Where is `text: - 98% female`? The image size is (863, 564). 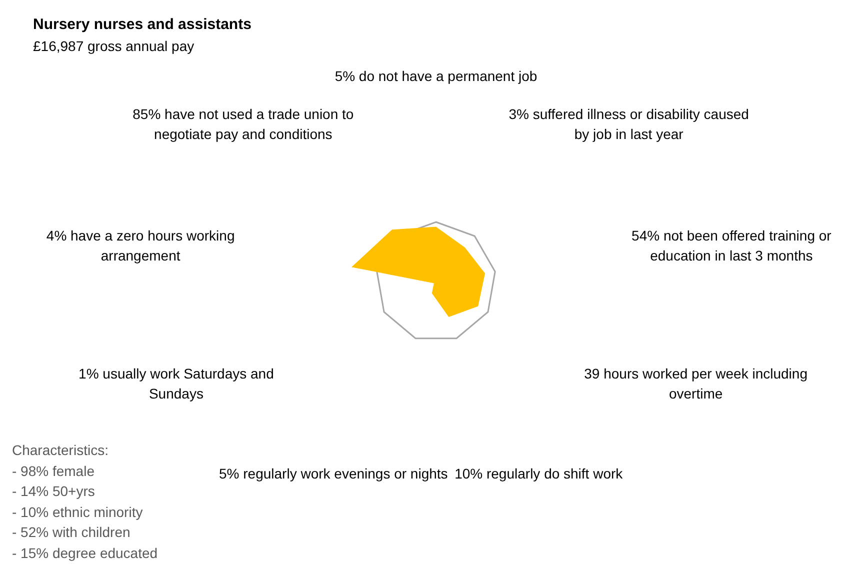 text: - 98% female is located at coordinates (54, 471).